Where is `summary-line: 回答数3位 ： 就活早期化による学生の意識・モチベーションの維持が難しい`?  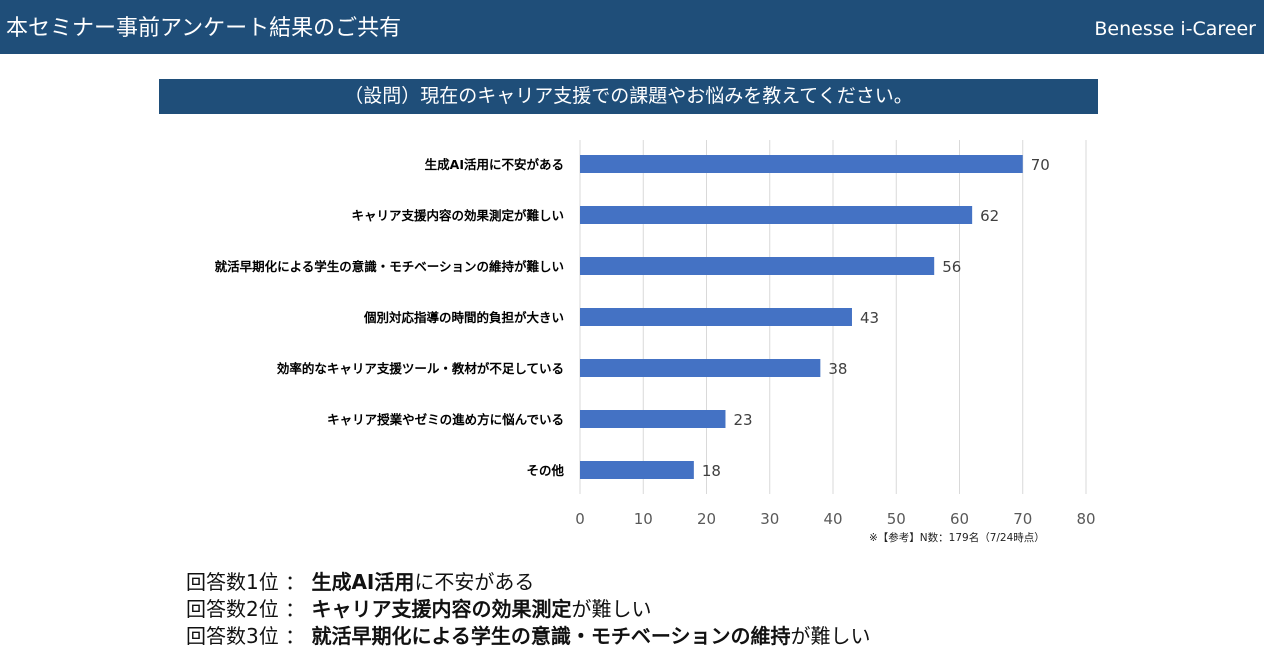 summary-line: 回答数3位 ： 就活早期化による学生の意識・モチベーションの維持が難しい is located at coordinates (528, 634).